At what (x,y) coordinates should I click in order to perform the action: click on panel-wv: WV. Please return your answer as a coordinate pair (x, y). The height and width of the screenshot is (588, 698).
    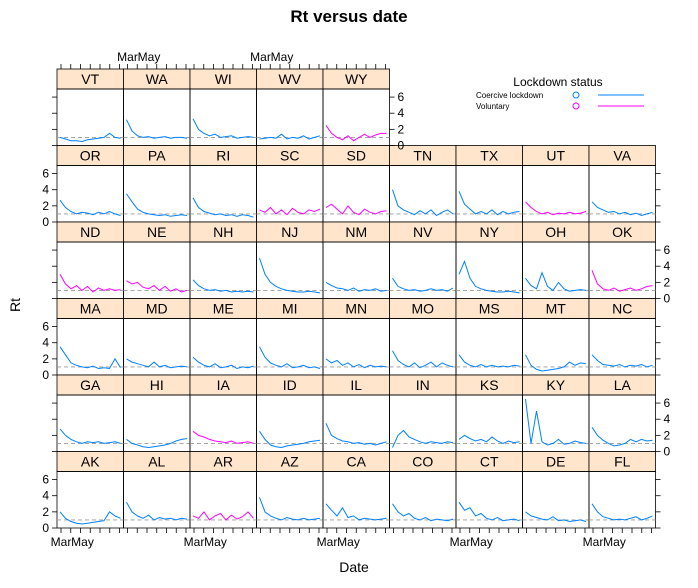
    Looking at the image, I should click on (290, 107).